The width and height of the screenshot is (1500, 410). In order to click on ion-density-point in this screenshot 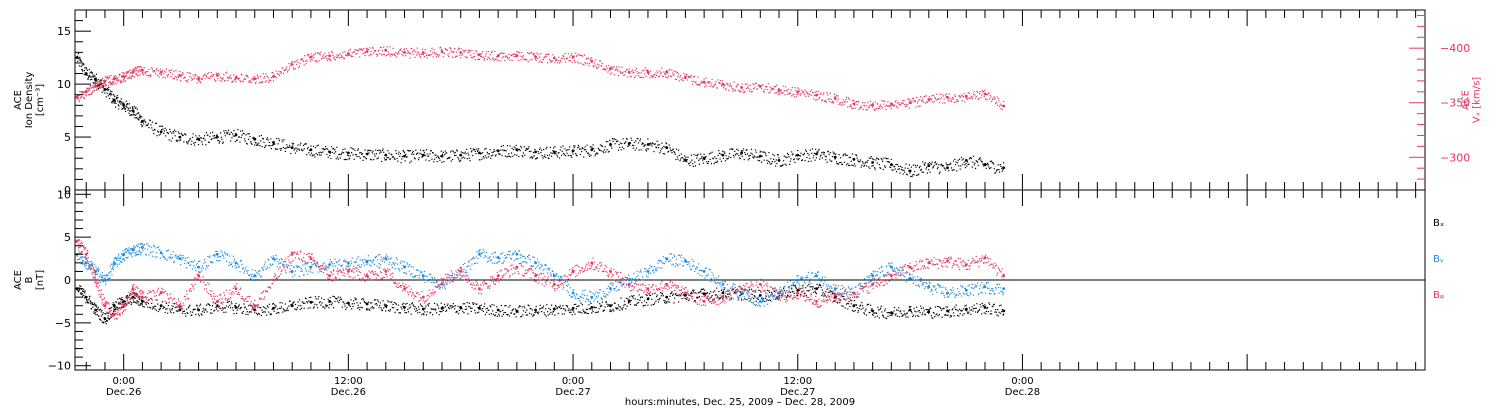, I will do `click(798, 155)`.